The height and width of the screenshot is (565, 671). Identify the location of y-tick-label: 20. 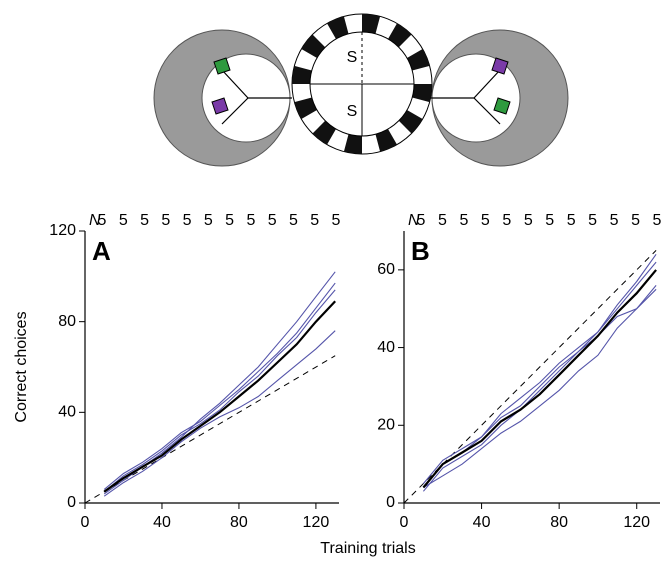
(386, 425).